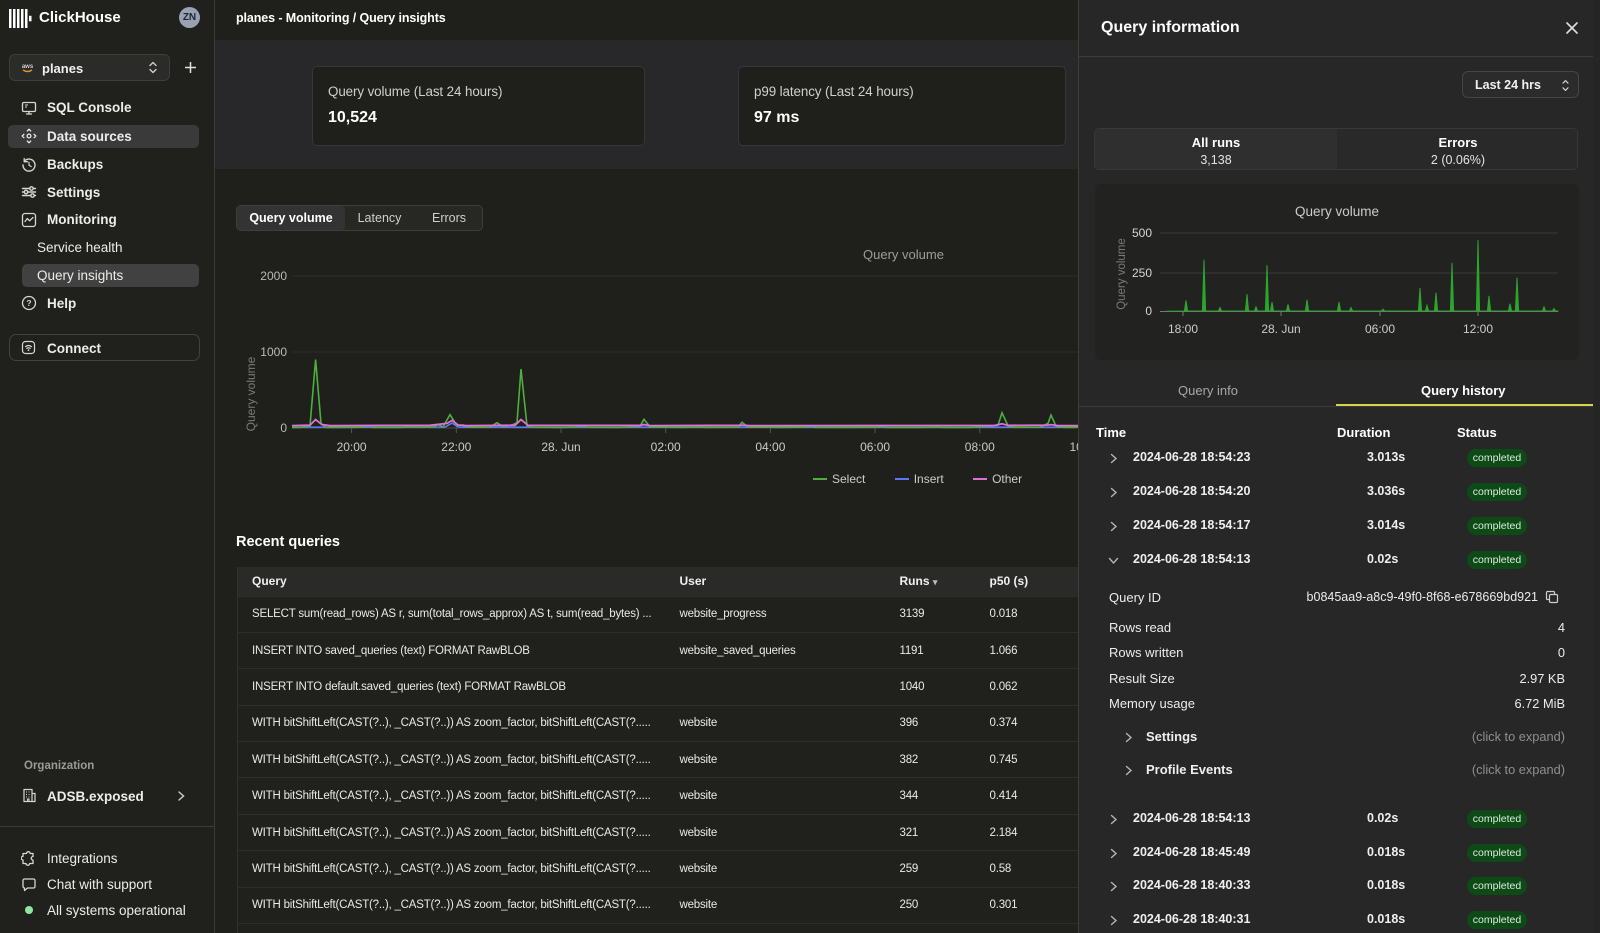 This screenshot has height=933, width=1600. Describe the element at coordinates (456, 447) in the screenshot. I see `svg-text: 22:00` at that location.